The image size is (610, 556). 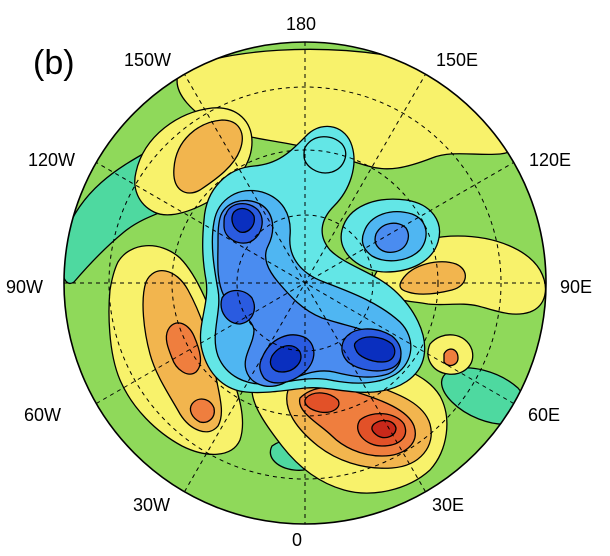 What do you see at coordinates (243, 220) in the screenshot?
I see `contour-maxblue-northwest` at bounding box center [243, 220].